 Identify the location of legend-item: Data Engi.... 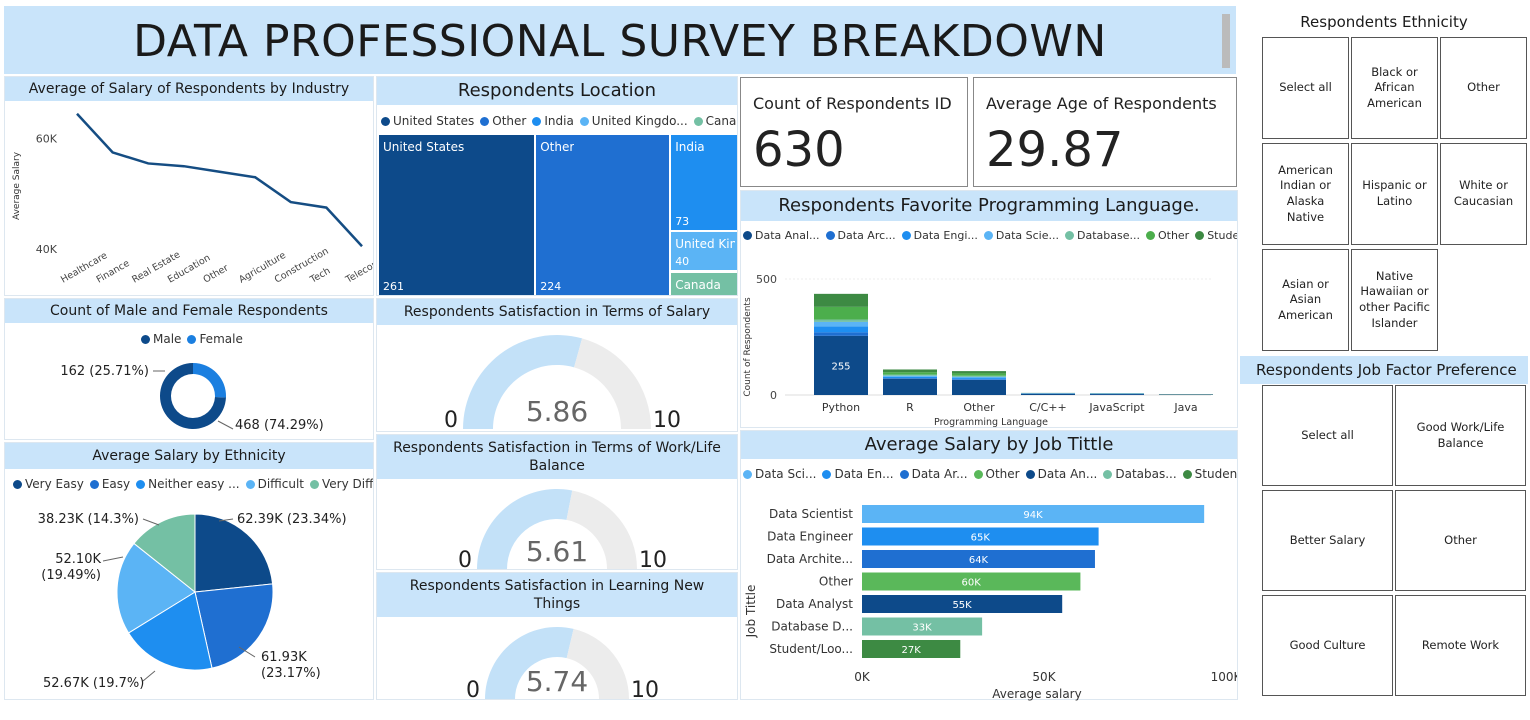
(939, 235).